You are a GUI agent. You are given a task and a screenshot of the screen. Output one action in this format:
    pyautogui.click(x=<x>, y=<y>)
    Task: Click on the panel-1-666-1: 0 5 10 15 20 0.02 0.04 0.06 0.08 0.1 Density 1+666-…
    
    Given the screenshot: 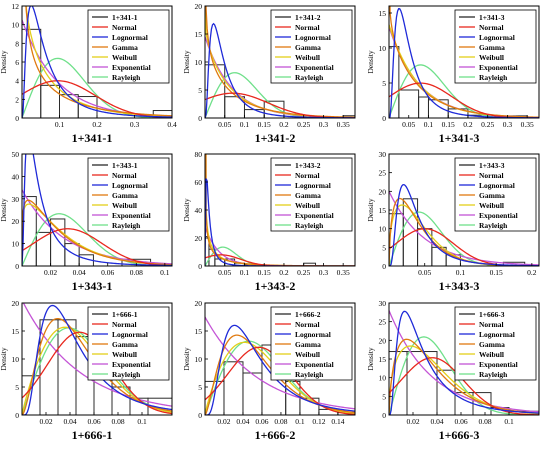 What is the action you would take?
    pyautogui.click(x=86, y=370)
    